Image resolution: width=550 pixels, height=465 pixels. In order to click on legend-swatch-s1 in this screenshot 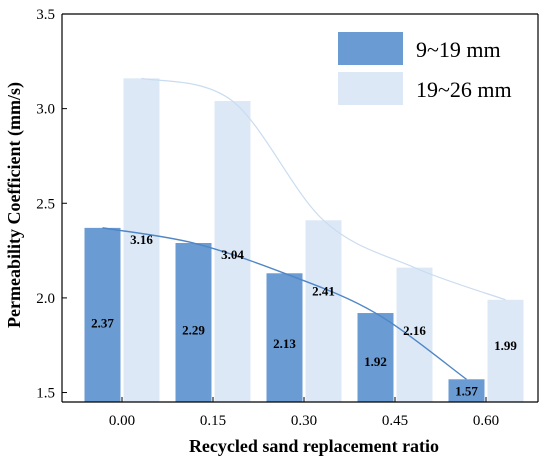, I will do `click(370, 48)`.